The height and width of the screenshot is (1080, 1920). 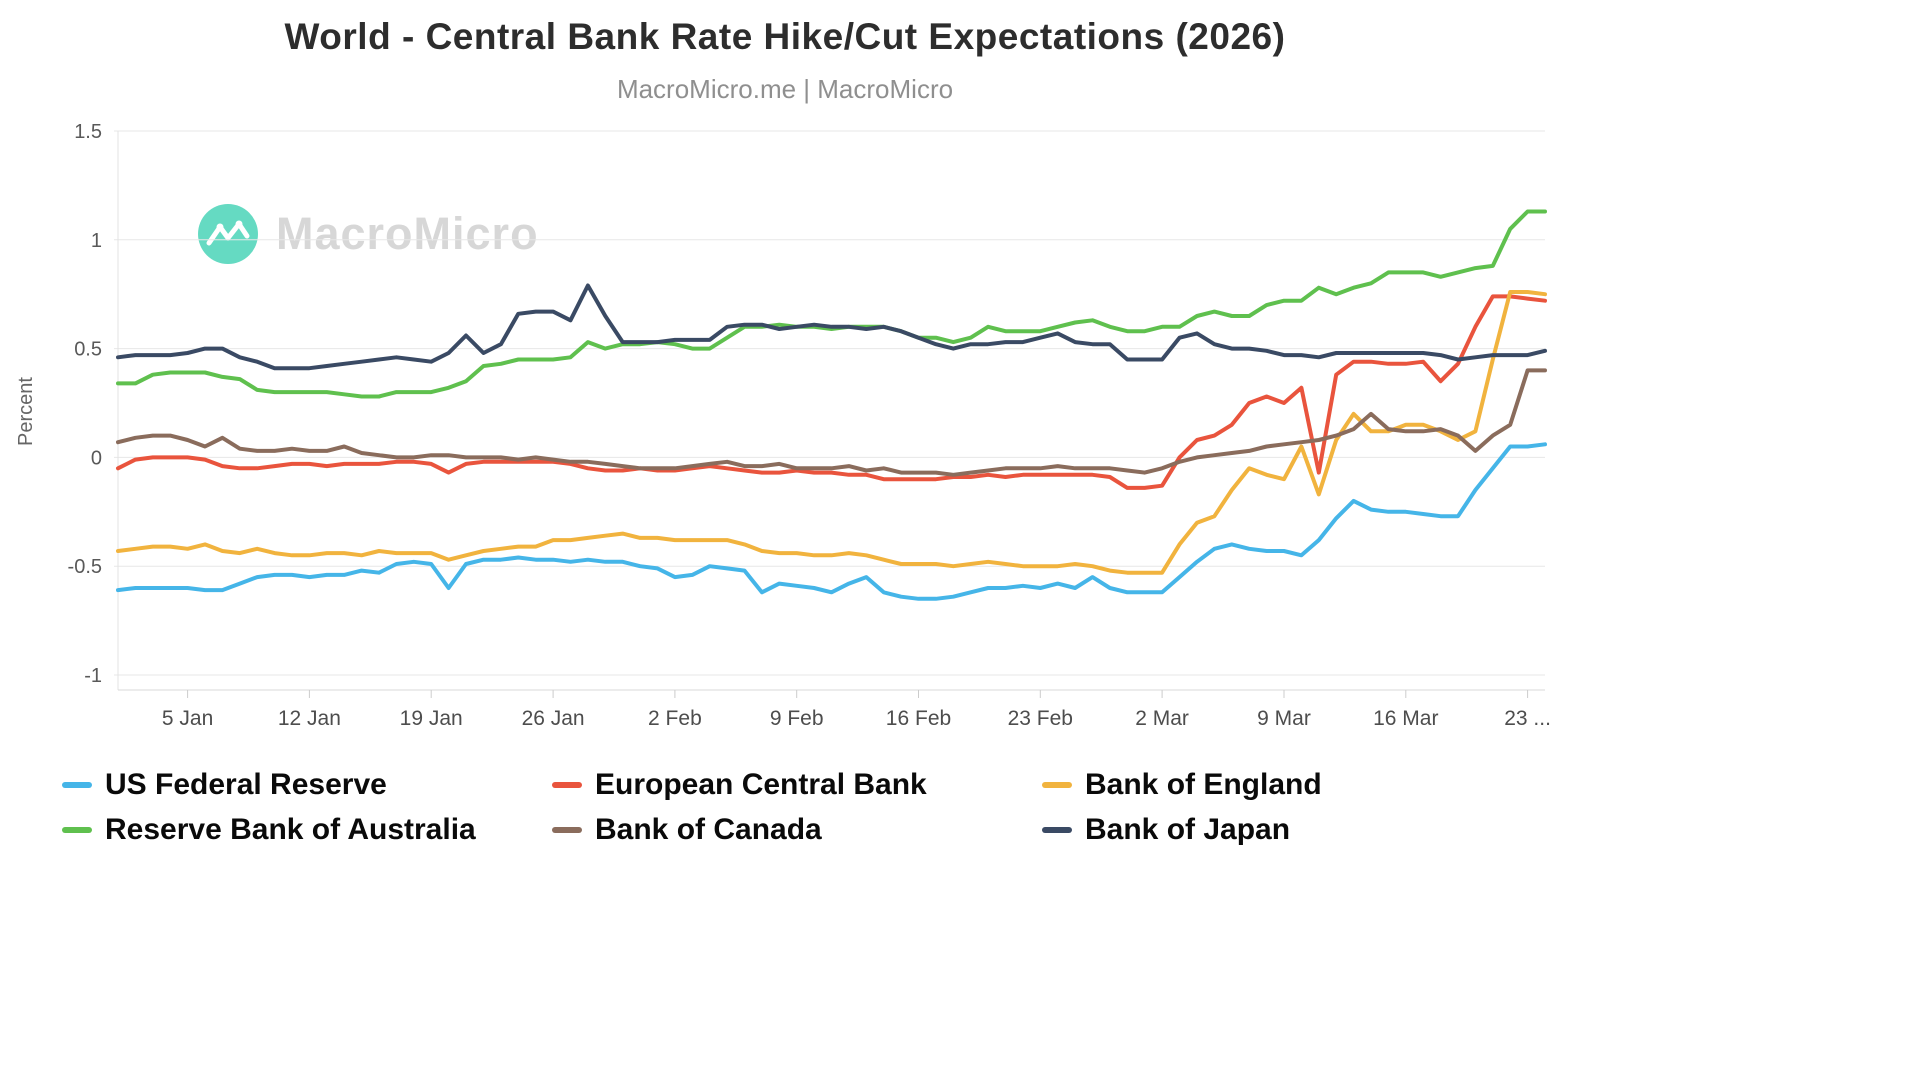 What do you see at coordinates (407, 233) in the screenshot?
I see `watermark-brand: MacroMicro` at bounding box center [407, 233].